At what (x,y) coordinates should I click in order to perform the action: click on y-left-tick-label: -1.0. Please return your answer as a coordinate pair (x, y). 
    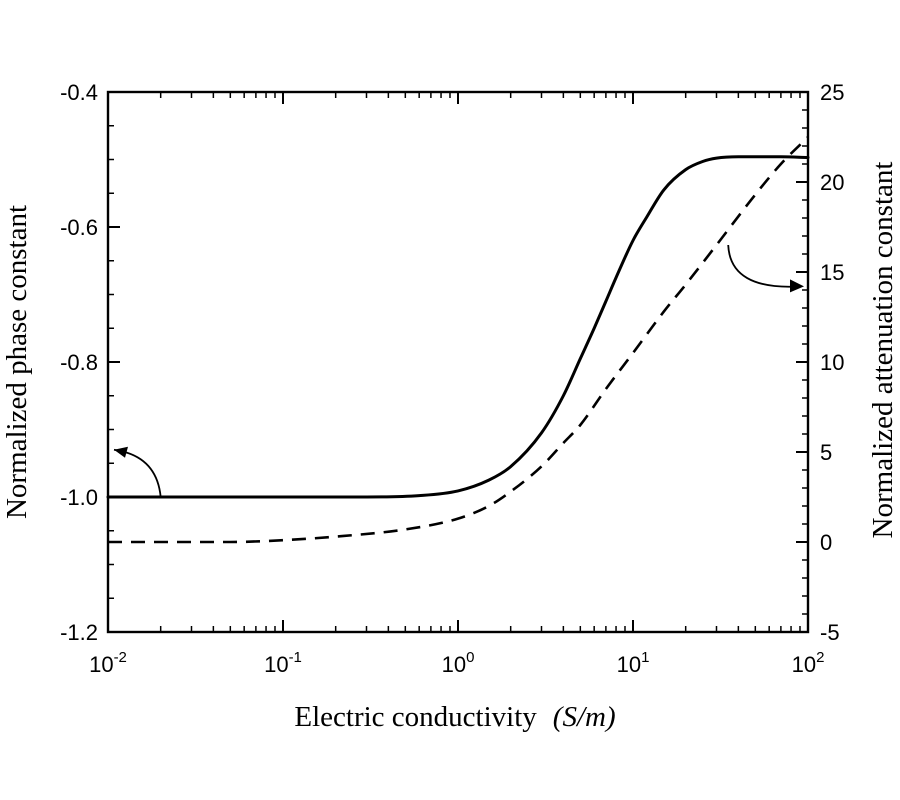
    Looking at the image, I should click on (79, 497).